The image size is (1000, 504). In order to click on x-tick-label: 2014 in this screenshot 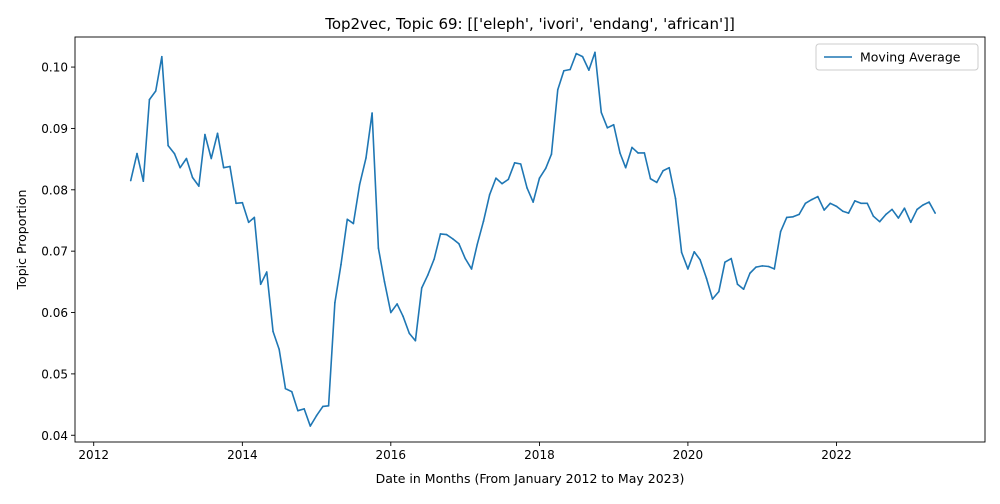, I will do `click(242, 455)`.